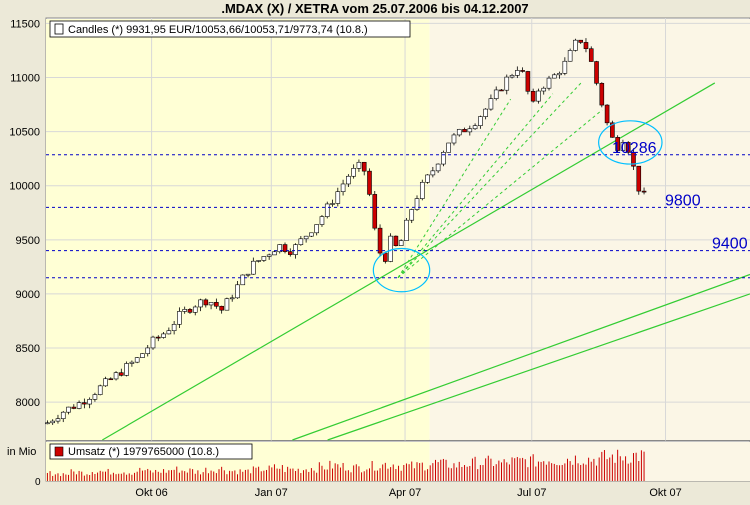 The width and height of the screenshot is (750, 505). Describe the element at coordinates (531, 493) in the screenshot. I see `x-tick-label: Jul 07` at that location.